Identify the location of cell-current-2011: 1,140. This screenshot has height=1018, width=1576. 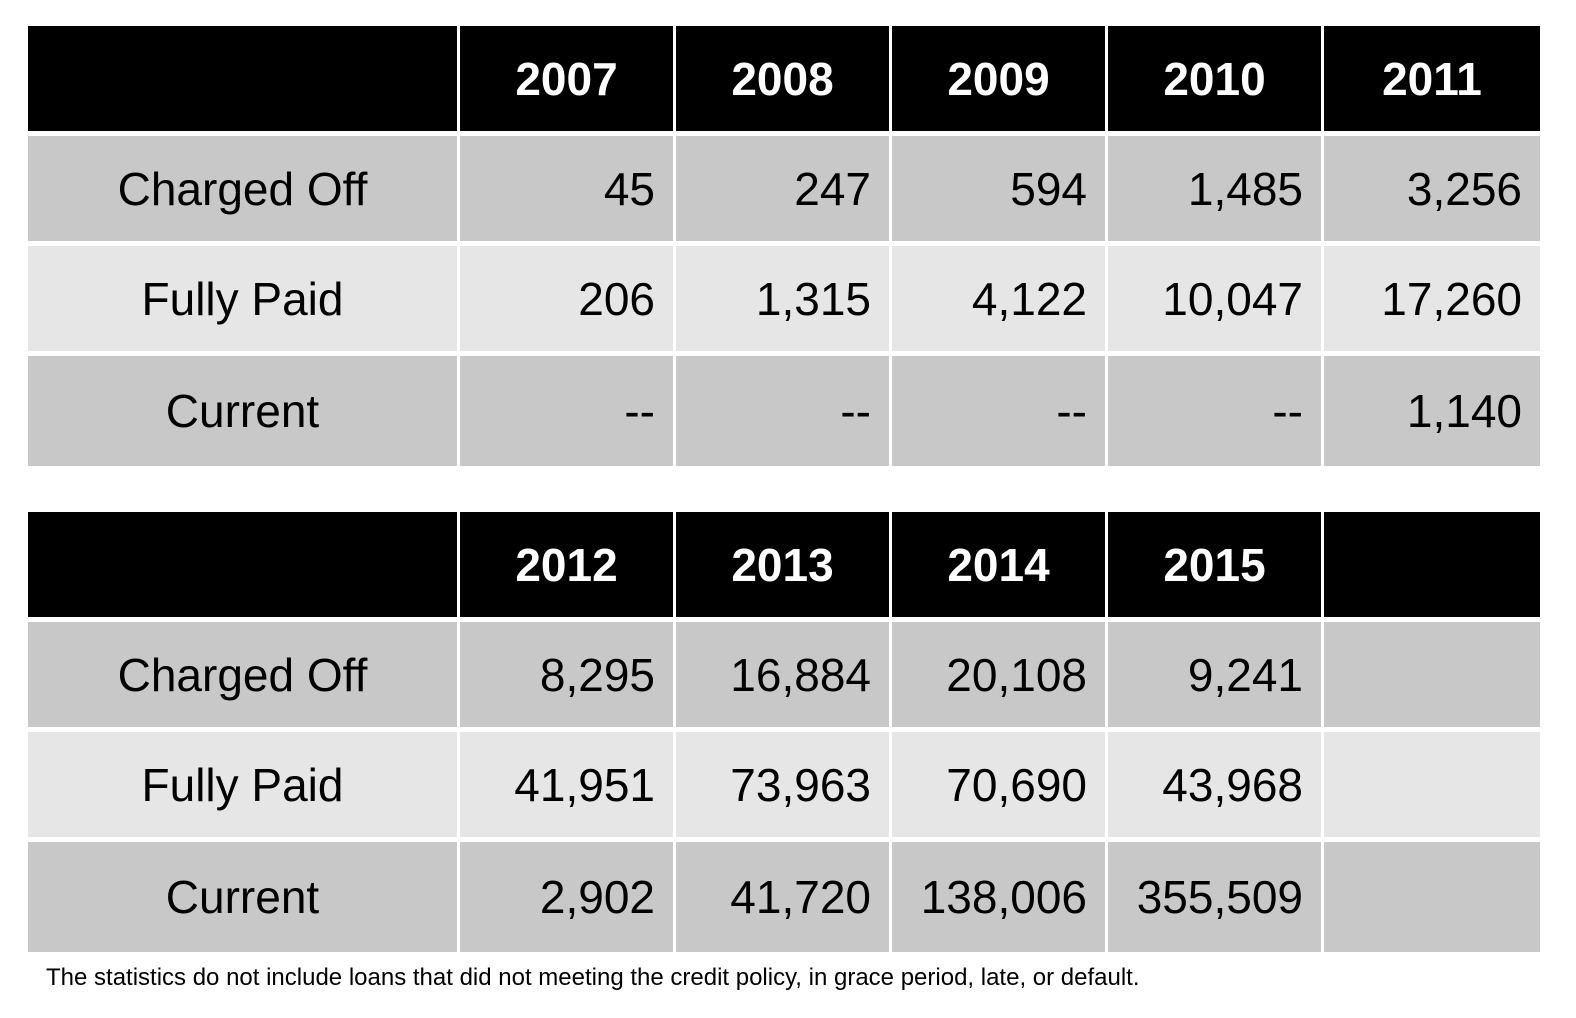
(1432, 411).